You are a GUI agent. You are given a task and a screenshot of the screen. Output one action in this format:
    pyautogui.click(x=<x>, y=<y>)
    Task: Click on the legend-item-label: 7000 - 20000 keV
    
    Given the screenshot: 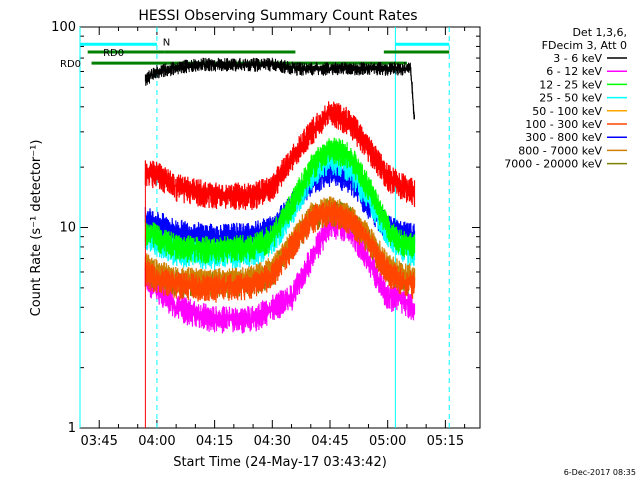 What is the action you would take?
    pyautogui.click(x=553, y=164)
    